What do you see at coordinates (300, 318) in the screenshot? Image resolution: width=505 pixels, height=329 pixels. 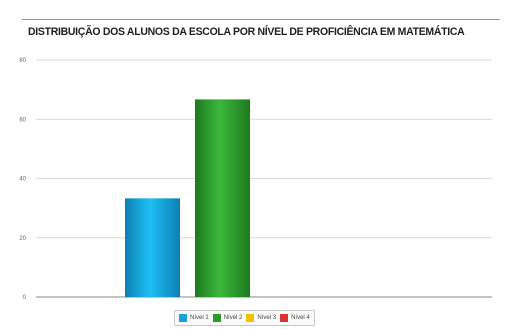 I see `legend-label: Nível 4` at bounding box center [300, 318].